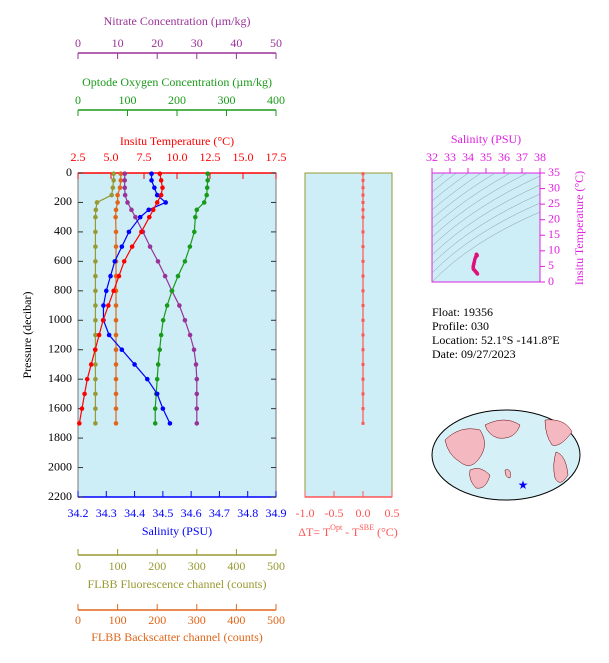  Describe the element at coordinates (551, 281) in the screenshot. I see `y-tick-label: 0` at that location.